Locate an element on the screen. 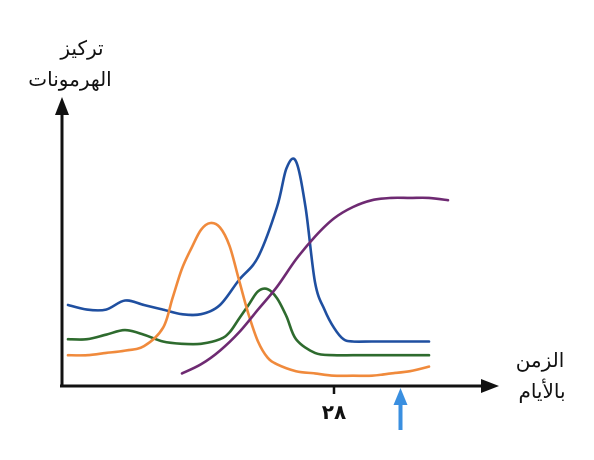 The height and width of the screenshot is (460, 594). x-axis-label-line1: الزمن is located at coordinates (540, 360).